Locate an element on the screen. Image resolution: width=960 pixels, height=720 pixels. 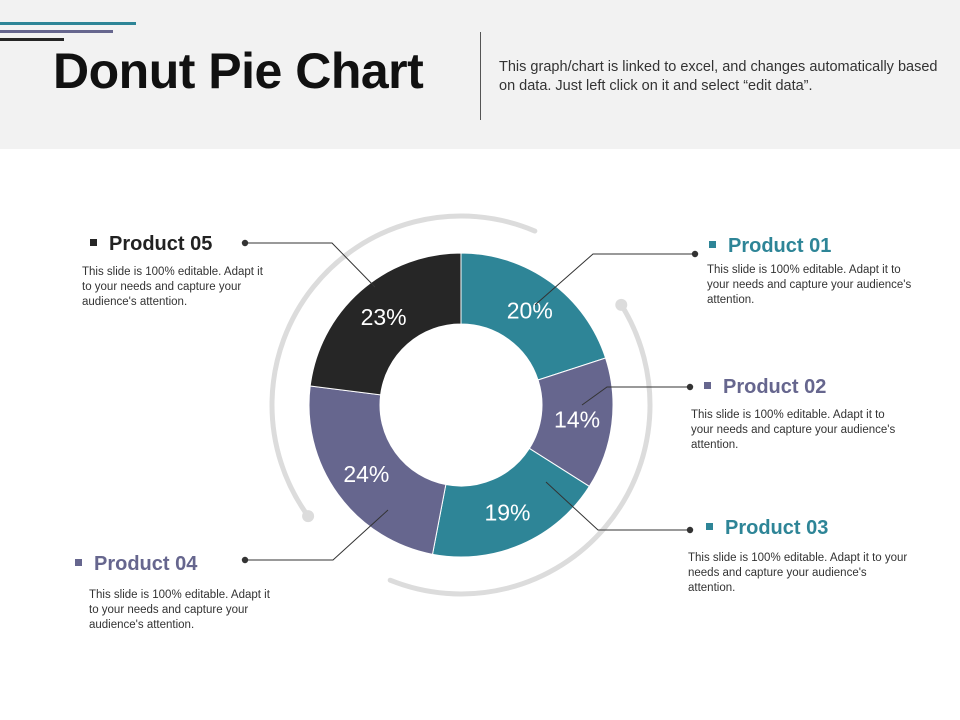
slice-label-product-04: 24% is located at coordinates (366, 474).